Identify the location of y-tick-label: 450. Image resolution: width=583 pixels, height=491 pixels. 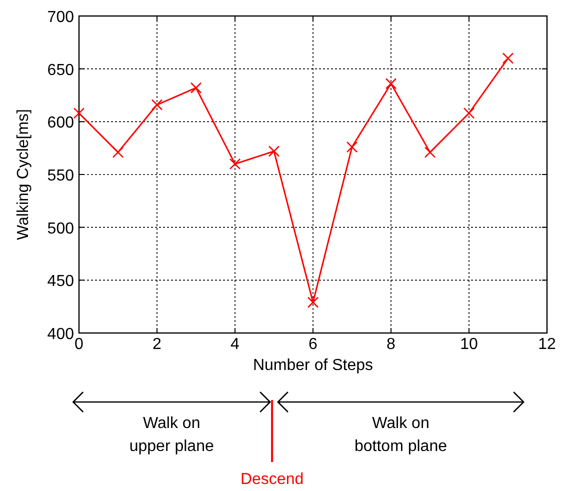
(60, 281).